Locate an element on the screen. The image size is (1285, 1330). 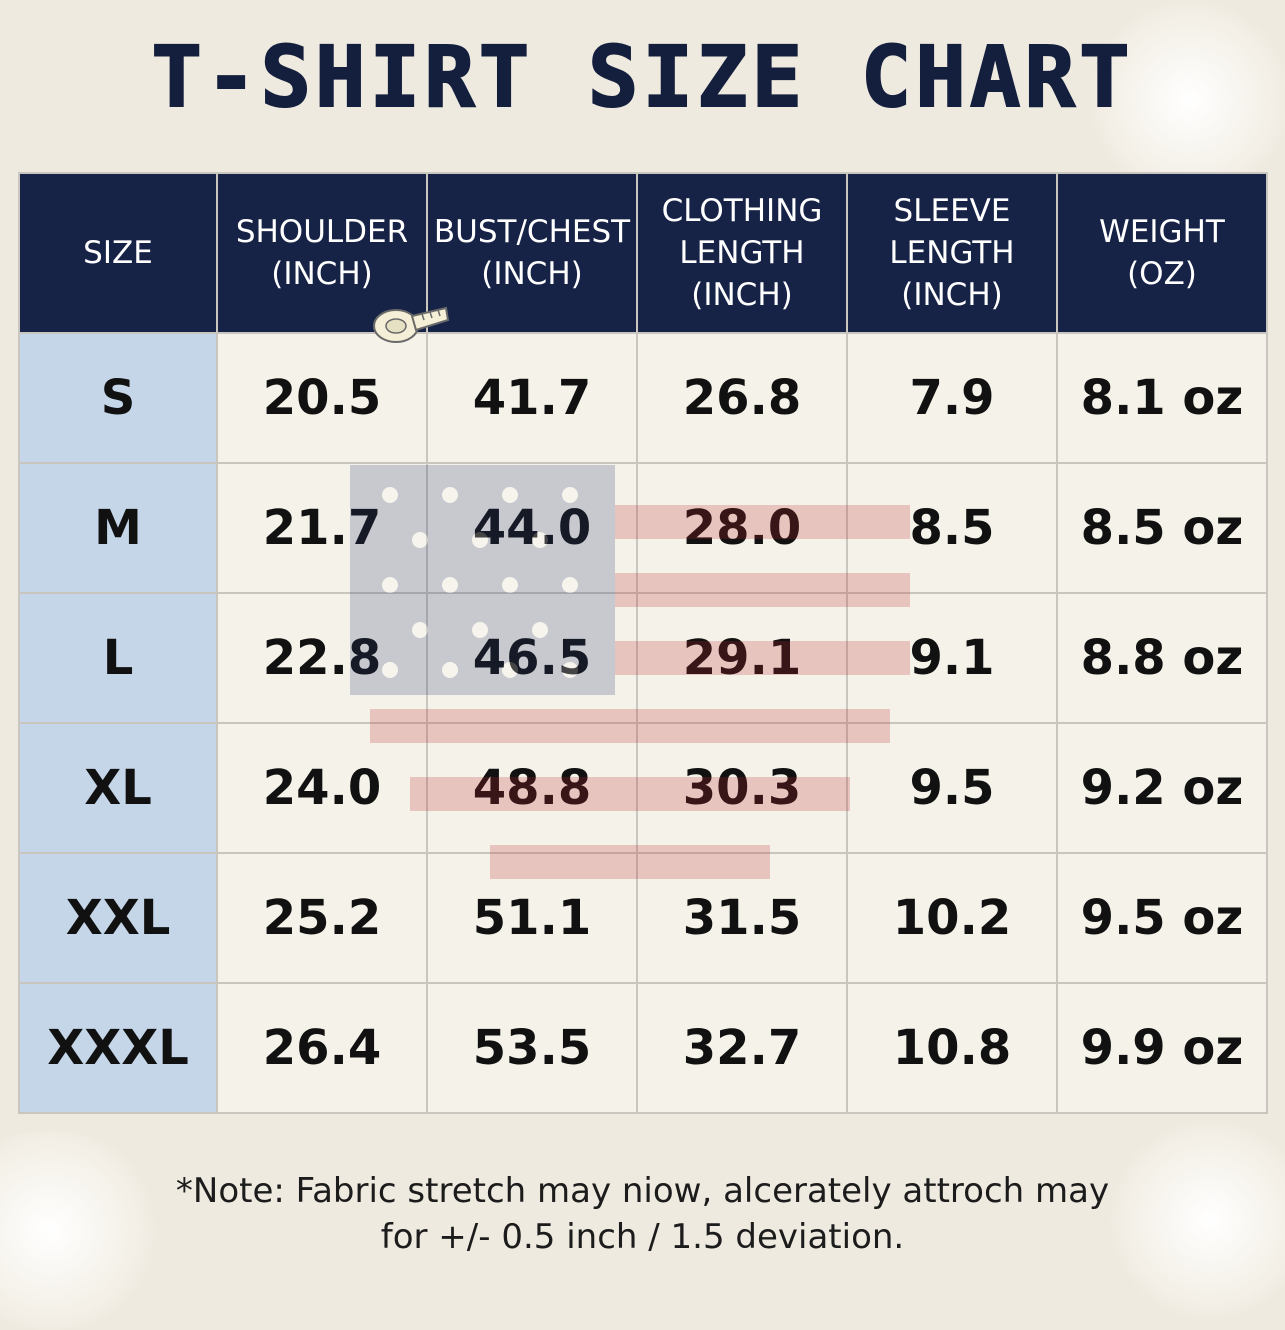
footnote-line-2: for +/- 0.5 inch / 1.5 deviation. is located at coordinates (642, 1237).